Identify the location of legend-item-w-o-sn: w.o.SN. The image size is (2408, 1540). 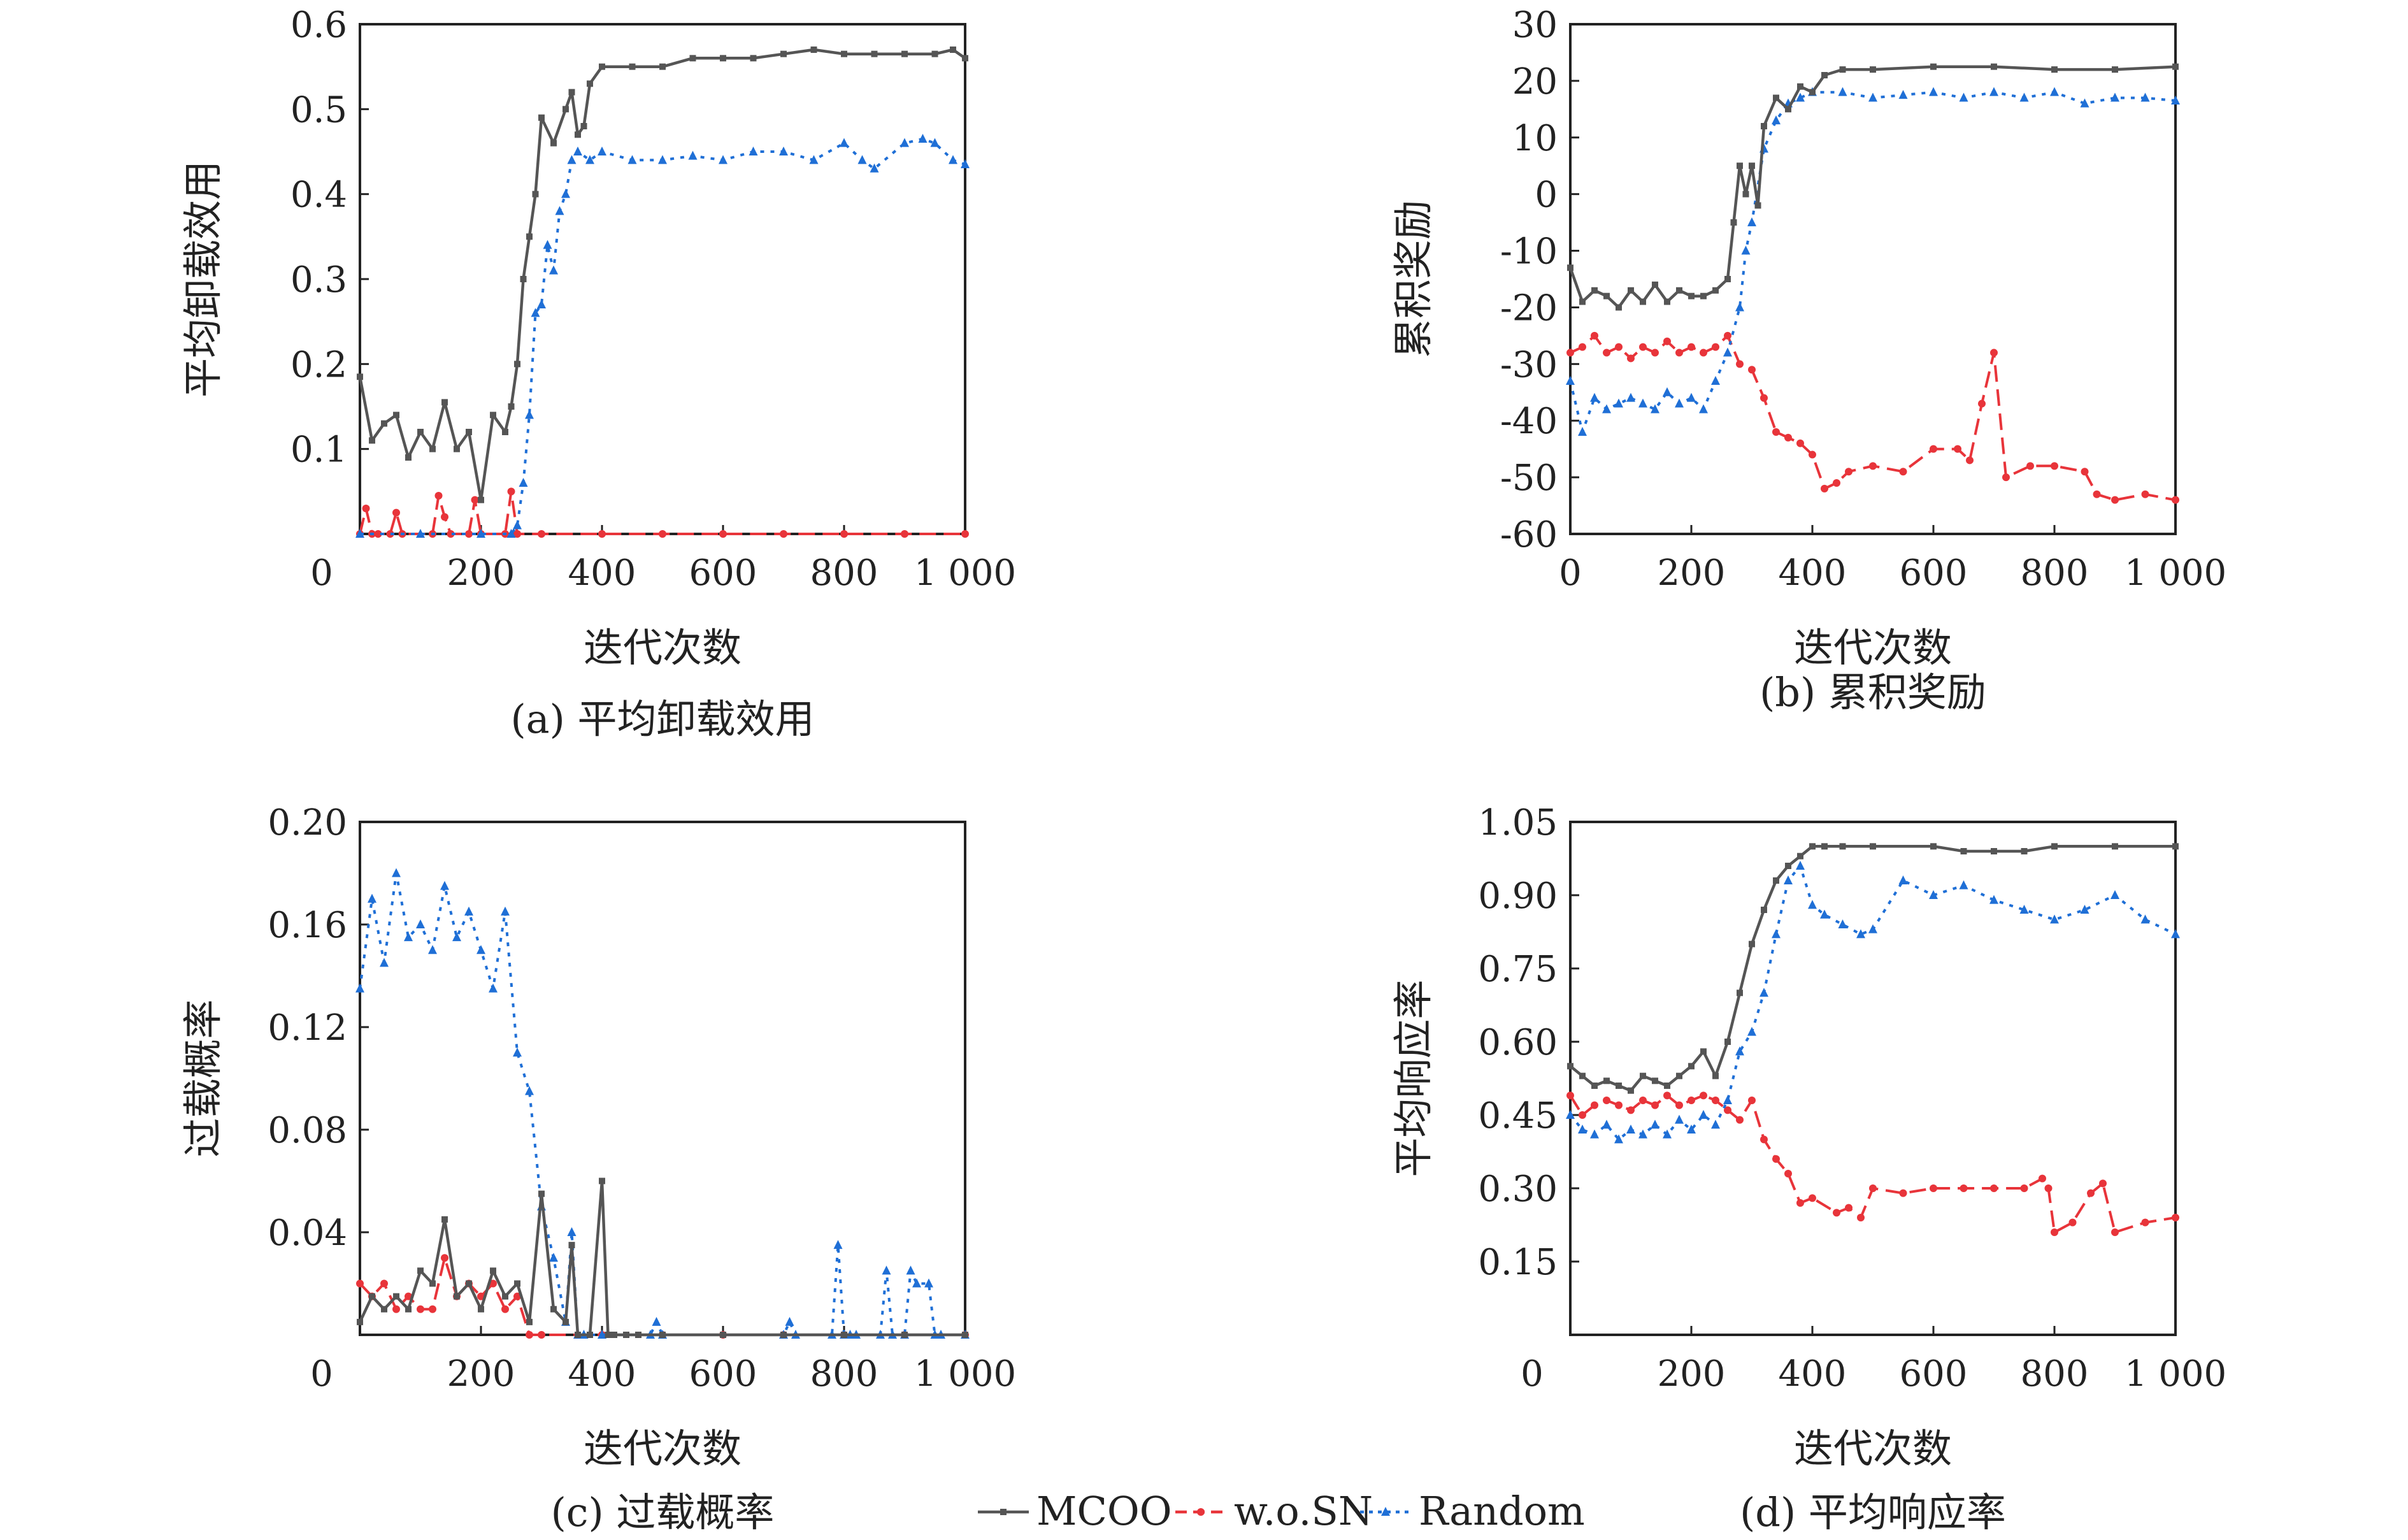
(1274, 1511).